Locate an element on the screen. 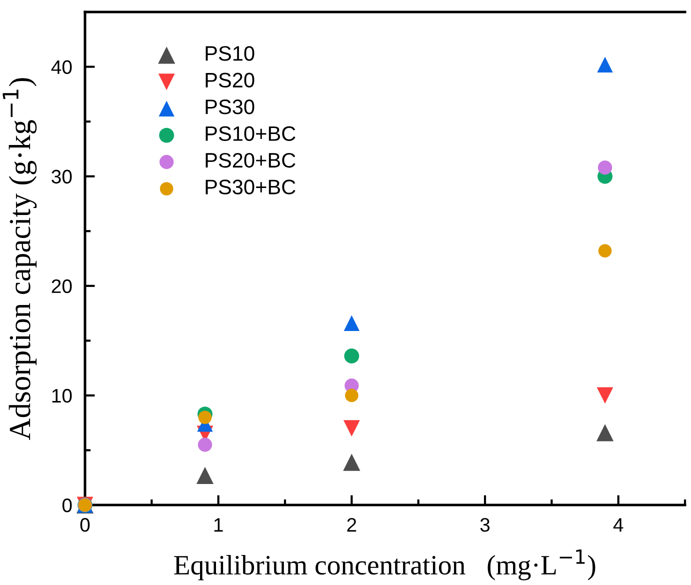 This screenshot has height=585, width=691. x-tick-label: 4 is located at coordinates (618, 525).